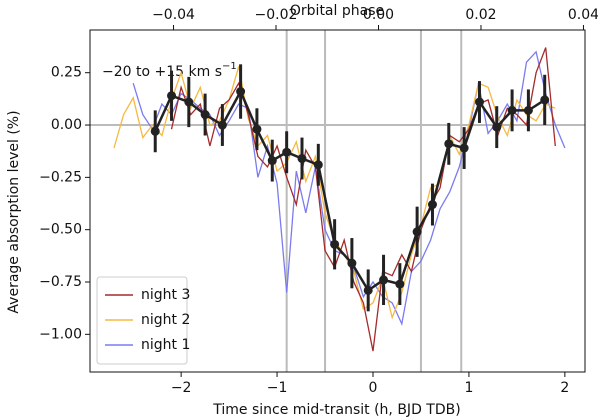  I want to click on x2-tick-label: 0.00, so click(378, 15).